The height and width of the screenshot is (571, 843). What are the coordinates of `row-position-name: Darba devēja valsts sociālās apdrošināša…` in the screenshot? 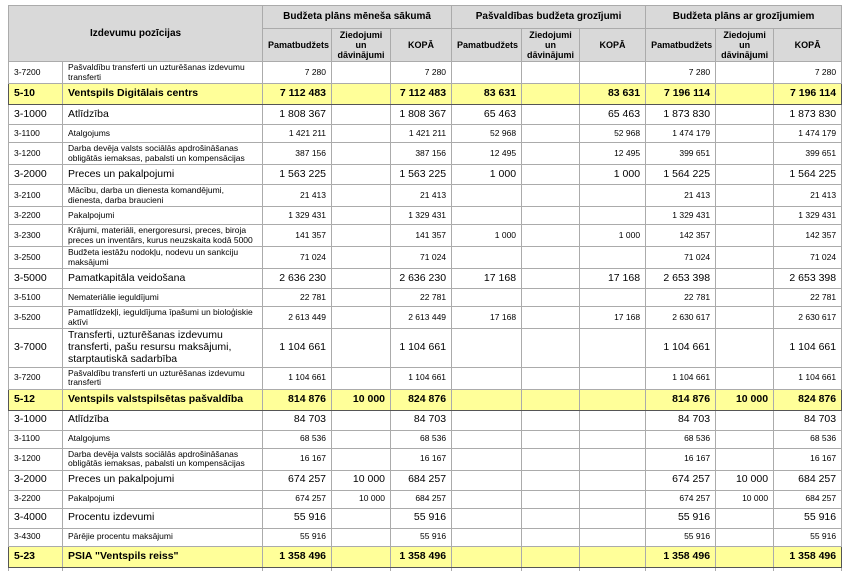 It's located at (162, 154).